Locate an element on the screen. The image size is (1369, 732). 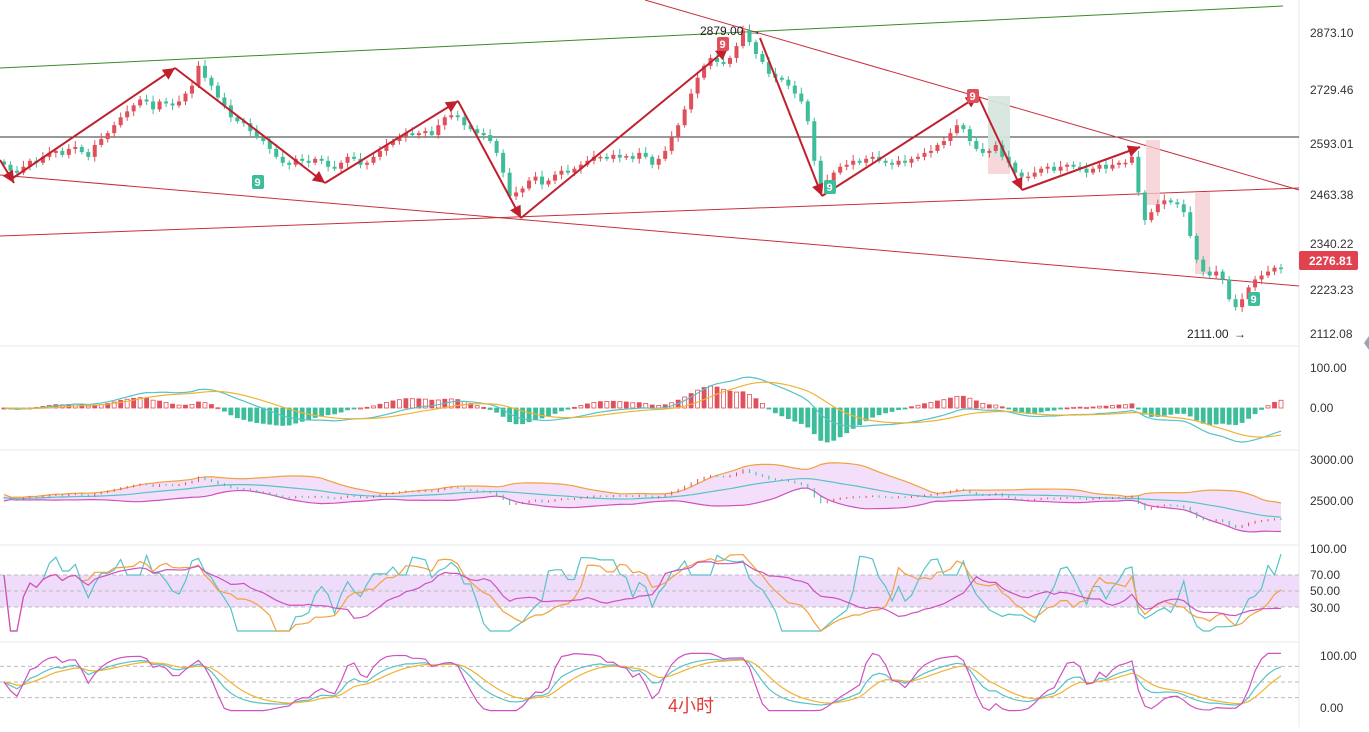
low-price-annotation: 2111.00 is located at coordinates (1208, 334).